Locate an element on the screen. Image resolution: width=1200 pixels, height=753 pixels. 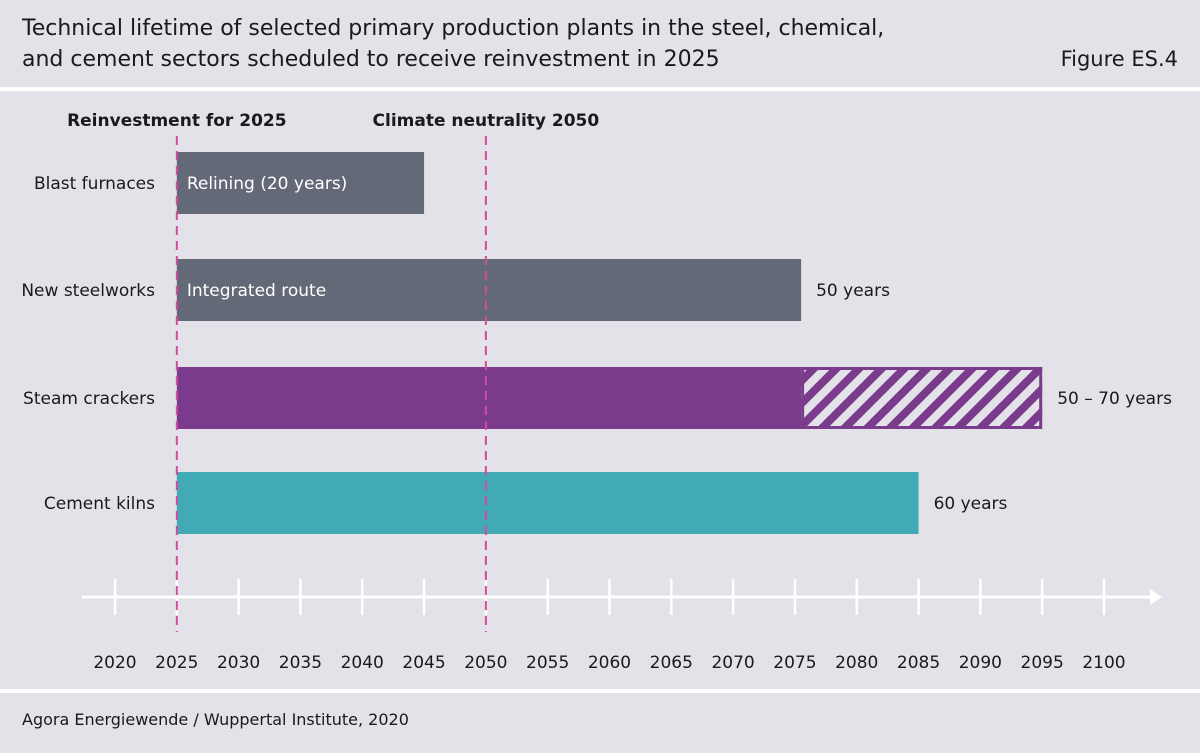
x-tick-label-2080: 2080 is located at coordinates (856, 663).